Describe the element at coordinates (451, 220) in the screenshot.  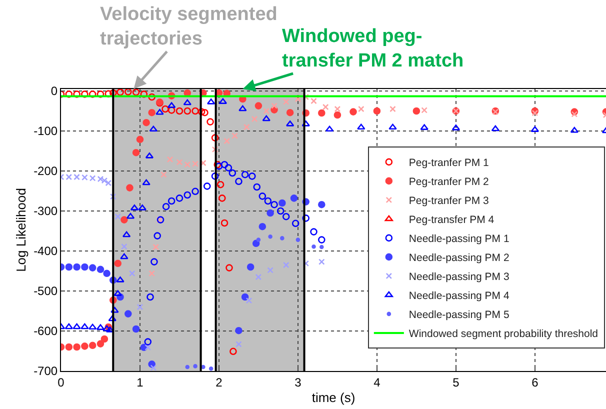
I see `legend-label: Peg-transfer PM 4` at that location.